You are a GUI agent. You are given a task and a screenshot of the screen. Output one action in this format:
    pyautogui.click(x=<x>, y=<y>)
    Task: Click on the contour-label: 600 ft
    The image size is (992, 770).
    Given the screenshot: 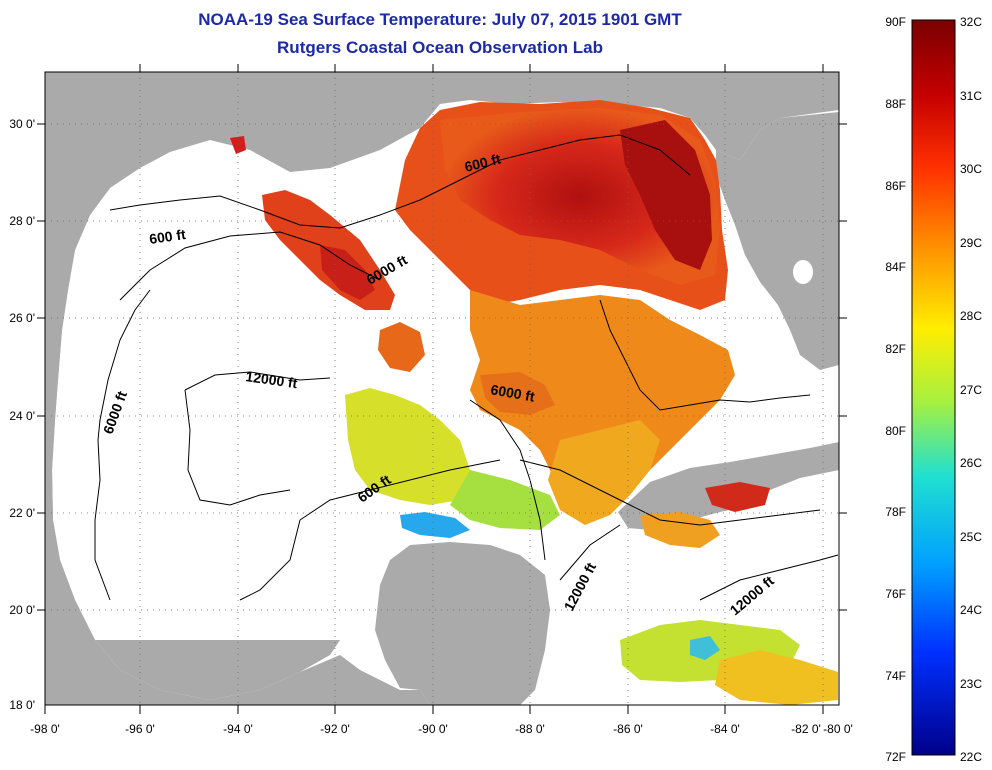 What is the action you would take?
    pyautogui.click(x=167, y=236)
    